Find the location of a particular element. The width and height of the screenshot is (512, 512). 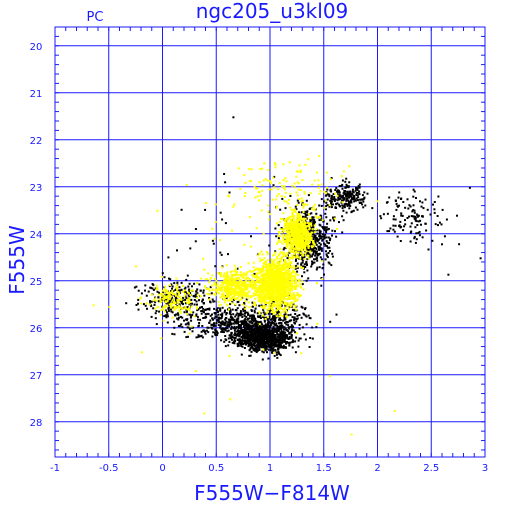

x-tick-labels: -1 -0.5 0 0.5 1 1.5 2 2.5 3 is located at coordinates (269, 468).